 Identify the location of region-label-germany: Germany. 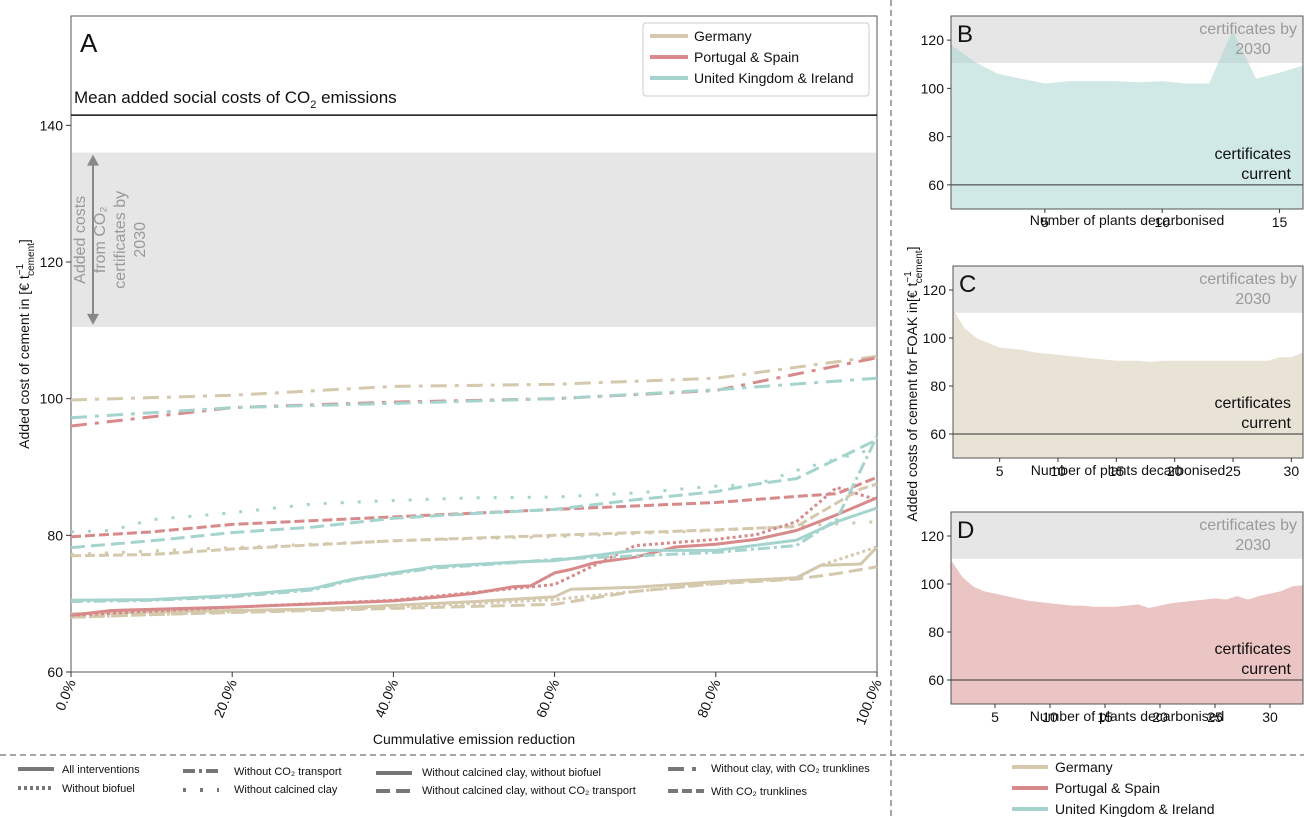
(1084, 767).